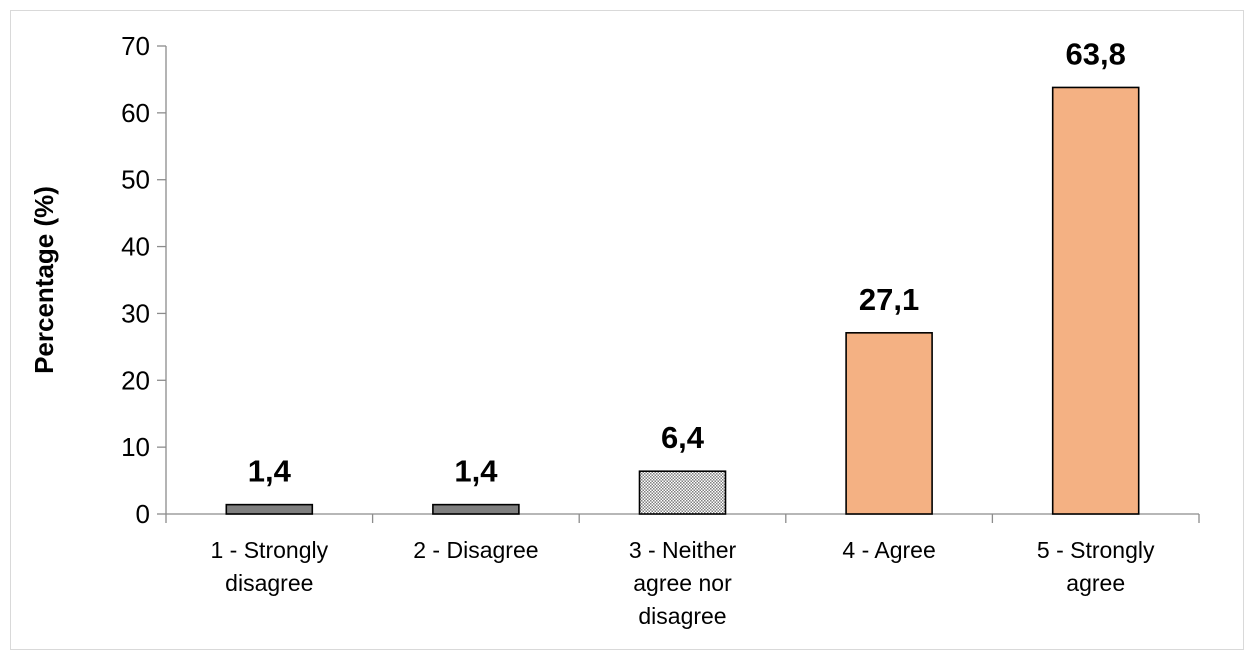 This screenshot has height=659, width=1253. I want to click on y-tick-label: 0, so click(143, 514).